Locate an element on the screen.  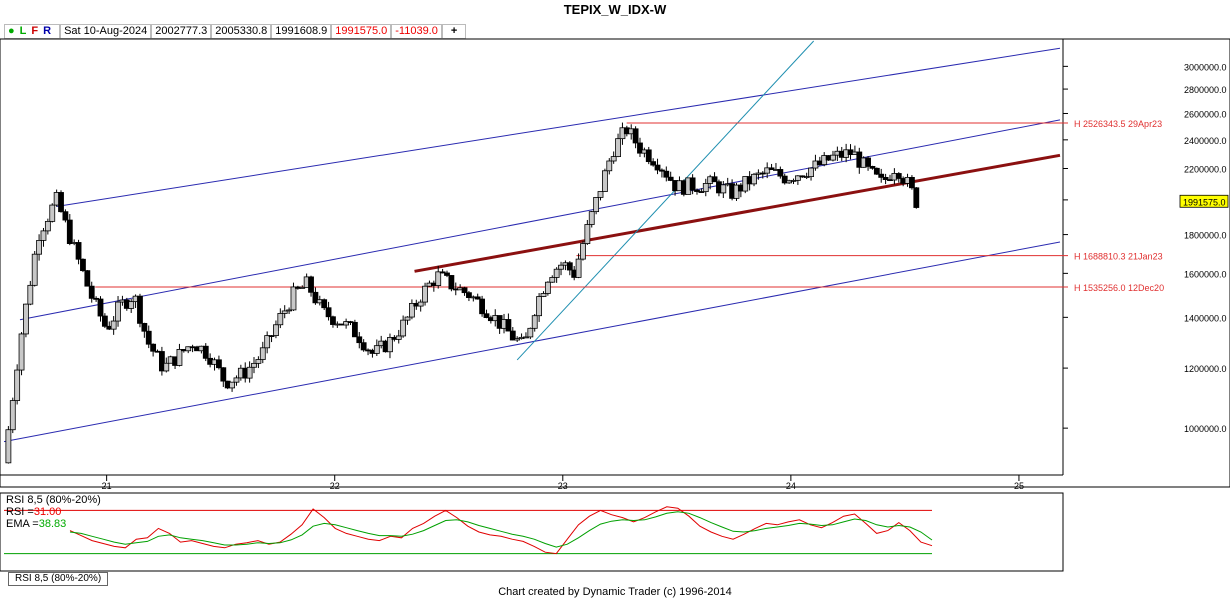
r-button: R is located at coordinates (47, 30).